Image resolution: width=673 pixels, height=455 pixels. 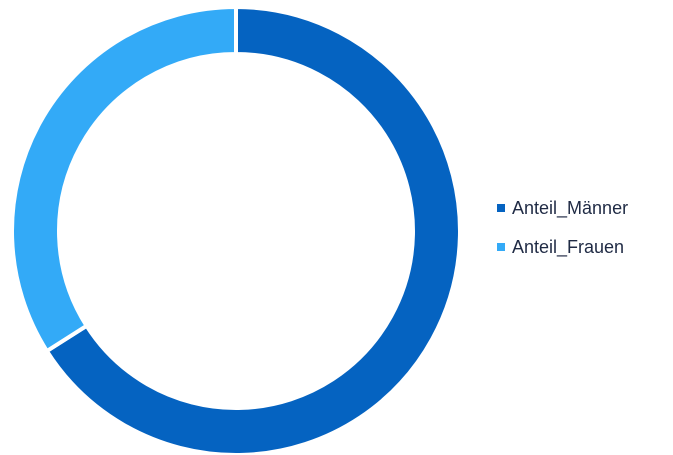 I want to click on legend-swatch-anteil-maenner, so click(x=501, y=208).